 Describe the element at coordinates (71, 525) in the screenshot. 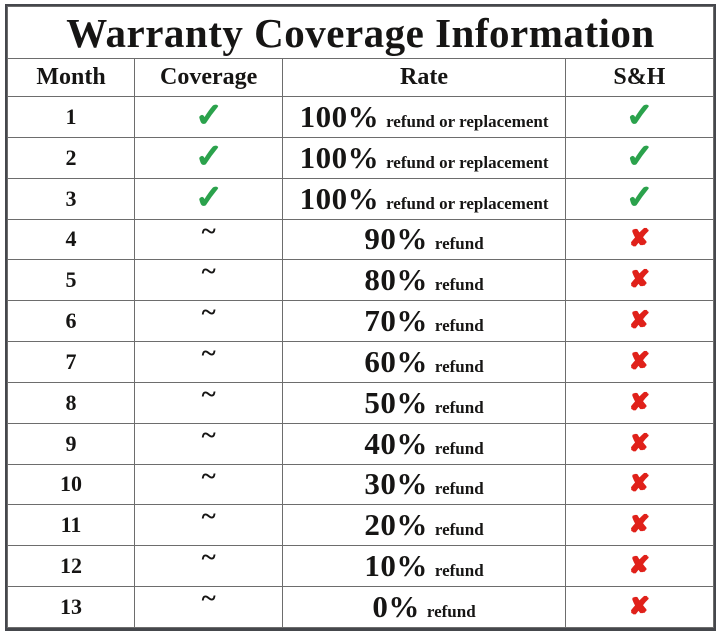

I see `month-cell: 11` at that location.